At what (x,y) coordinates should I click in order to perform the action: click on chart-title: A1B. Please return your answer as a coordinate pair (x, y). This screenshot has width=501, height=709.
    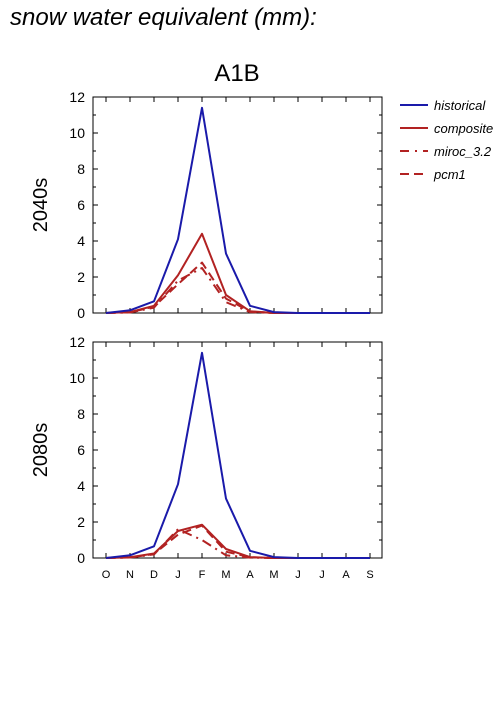
    Looking at the image, I should click on (236, 73).